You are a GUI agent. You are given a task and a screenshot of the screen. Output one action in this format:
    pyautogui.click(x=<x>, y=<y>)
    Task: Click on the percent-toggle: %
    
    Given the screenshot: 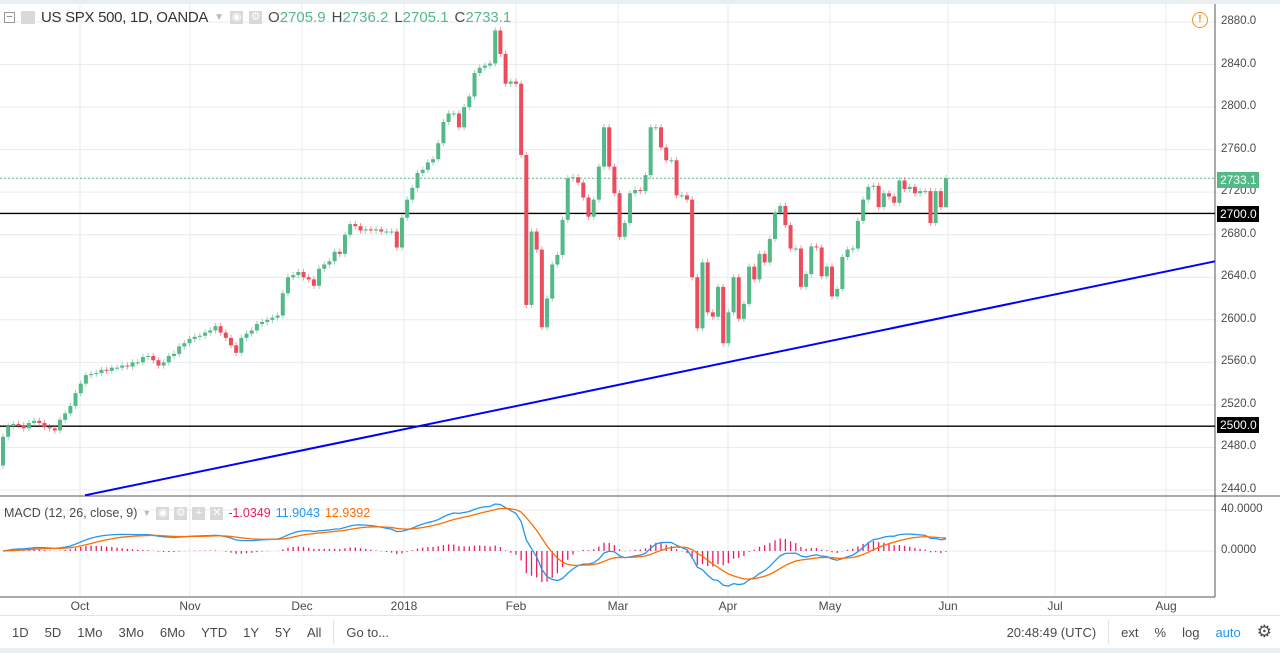 What is the action you would take?
    pyautogui.click(x=1160, y=632)
    